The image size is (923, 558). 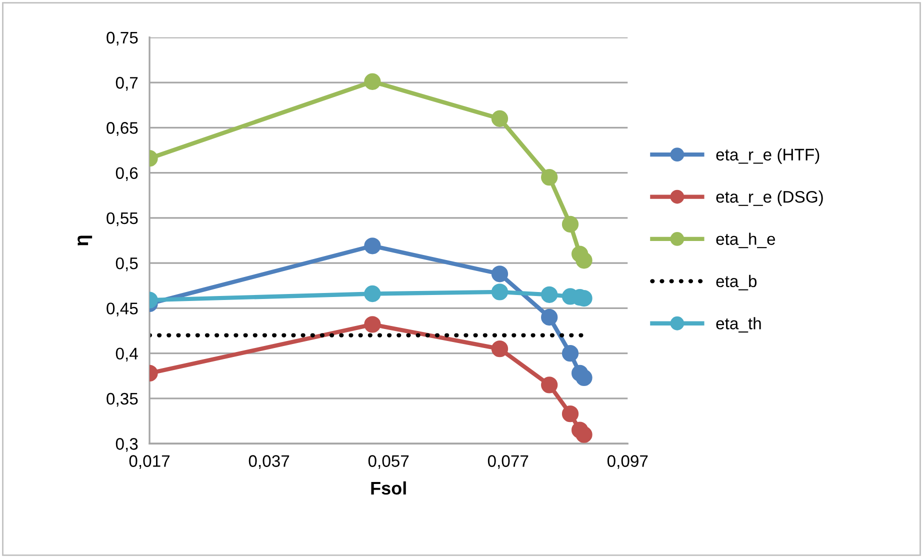 What do you see at coordinates (269, 462) in the screenshot?
I see `x-tick-label: 0,037` at bounding box center [269, 462].